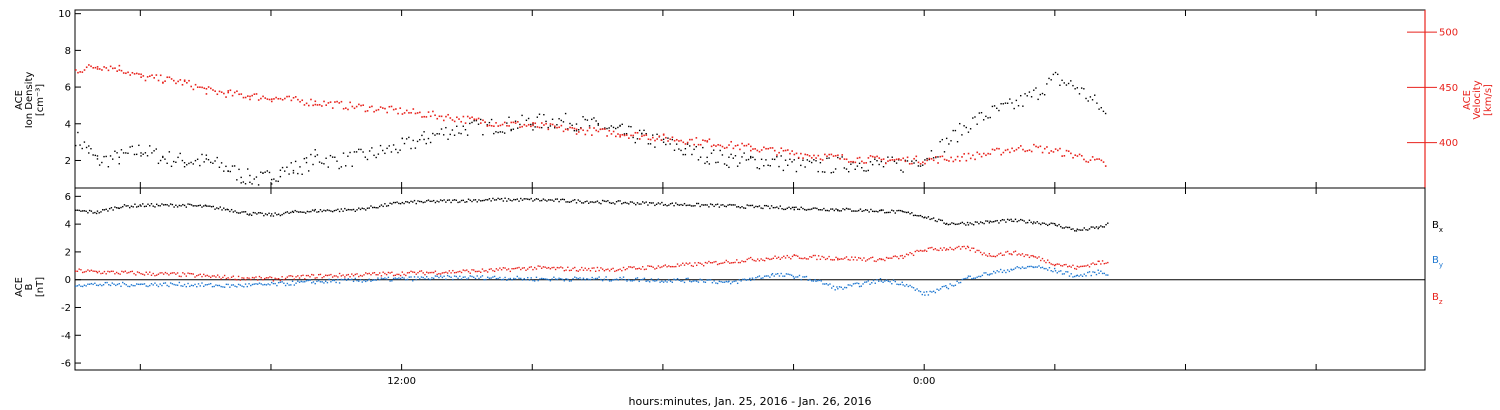  Describe the element at coordinates (68, 280) in the screenshot. I see `b-tick-label: 0` at that location.